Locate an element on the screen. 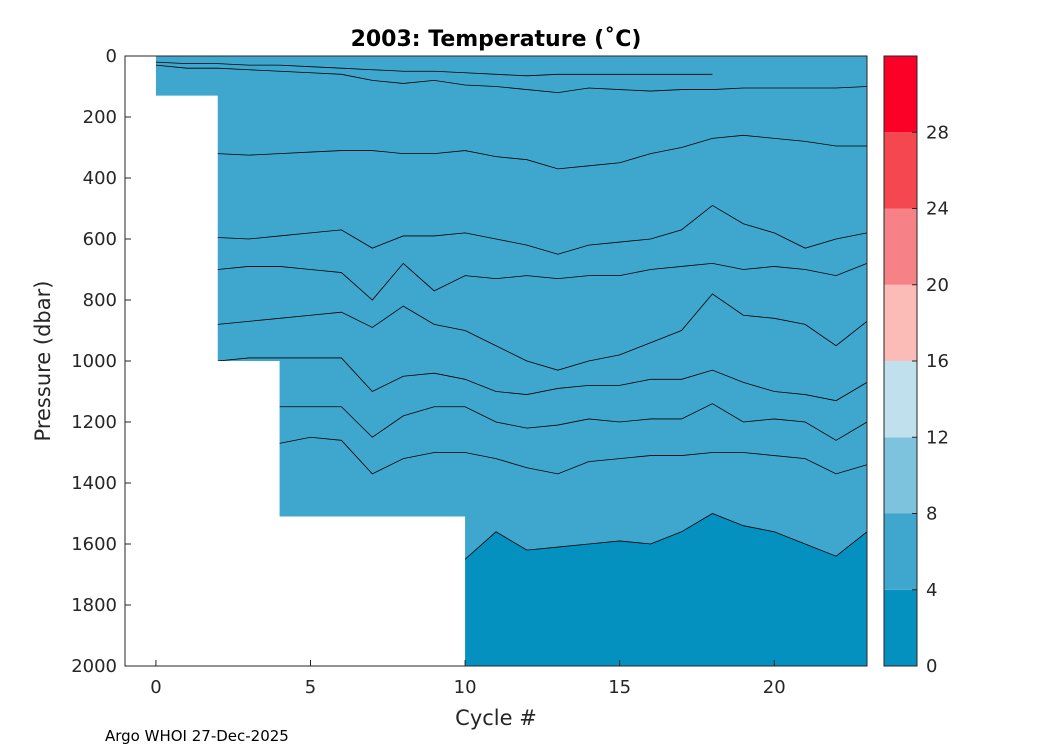 The height and width of the screenshot is (750, 1050). x-tick-label: 20 is located at coordinates (774, 687).